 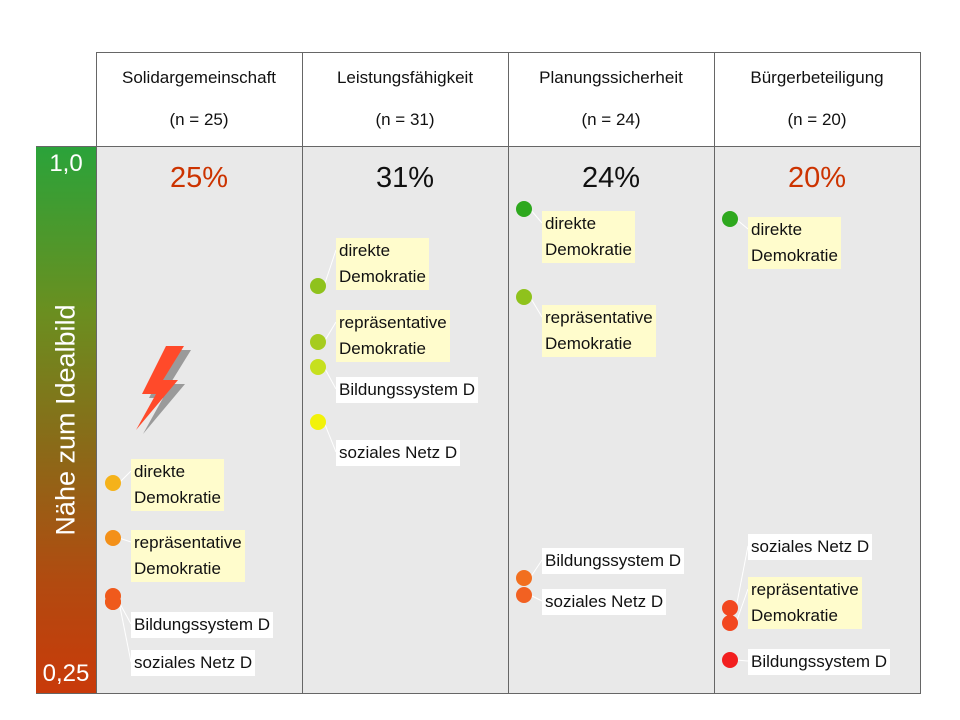 What do you see at coordinates (199, 119) in the screenshot?
I see `column-n: (n = 25)` at bounding box center [199, 119].